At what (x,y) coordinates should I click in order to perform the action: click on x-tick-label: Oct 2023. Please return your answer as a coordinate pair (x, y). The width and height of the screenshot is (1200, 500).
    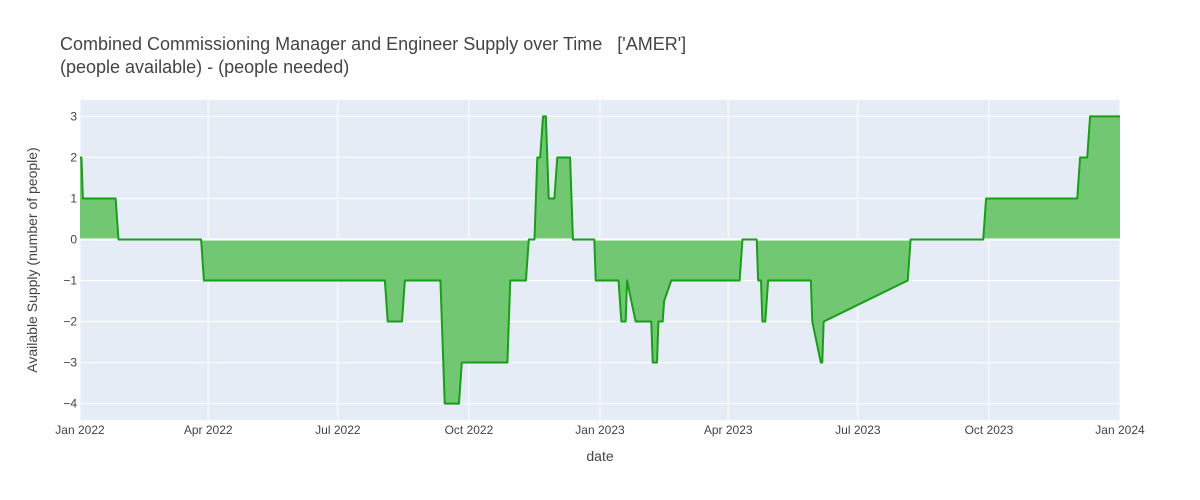
    Looking at the image, I should click on (989, 430).